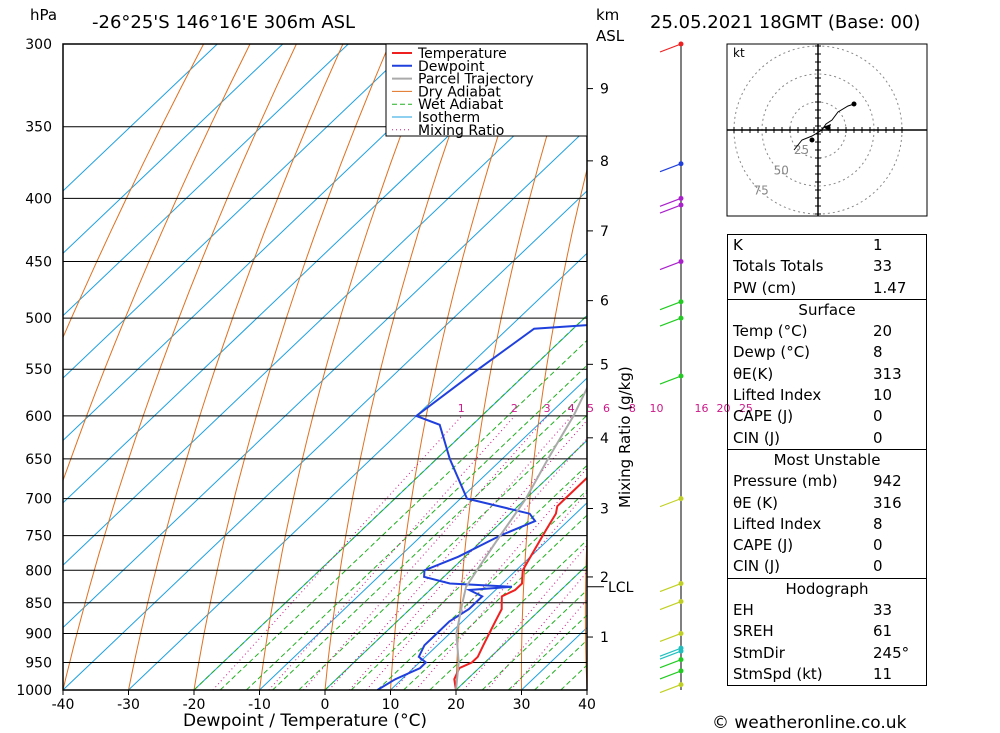  What do you see at coordinates (777, 523) in the screenshot?
I see `index-label: Lifted Index` at bounding box center [777, 523].